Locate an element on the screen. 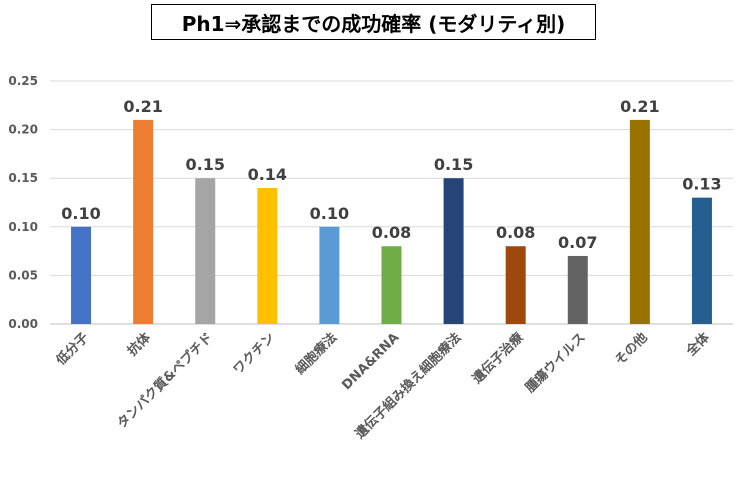 This screenshot has height=482, width=745. category-label: DNA&RNA is located at coordinates (370, 361).